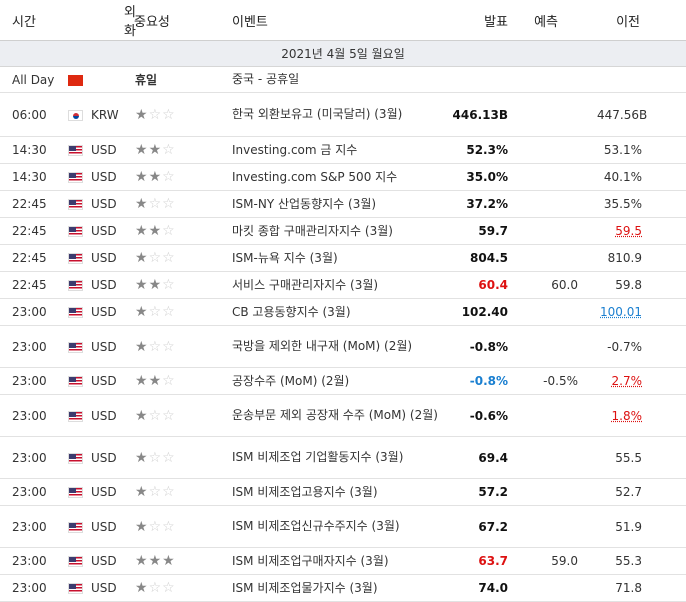  What do you see at coordinates (641, 561) in the screenshot?
I see `previous-cell: 55.3` at bounding box center [641, 561].